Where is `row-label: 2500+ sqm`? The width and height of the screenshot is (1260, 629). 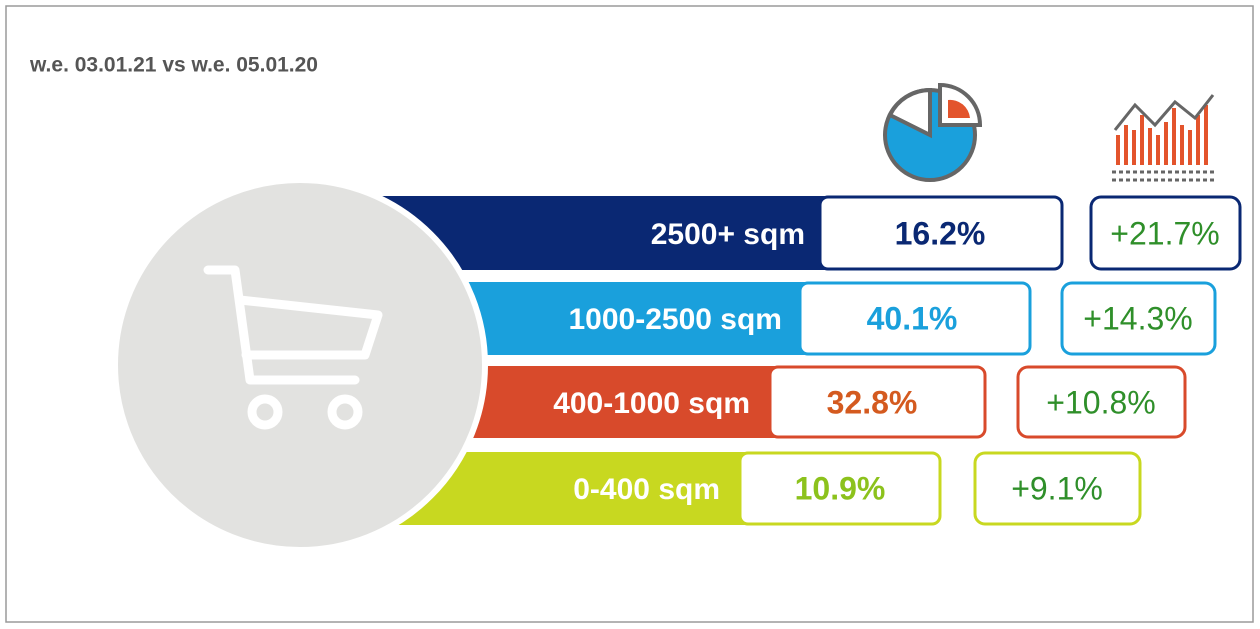
row-label: 2500+ sqm is located at coordinates (728, 234).